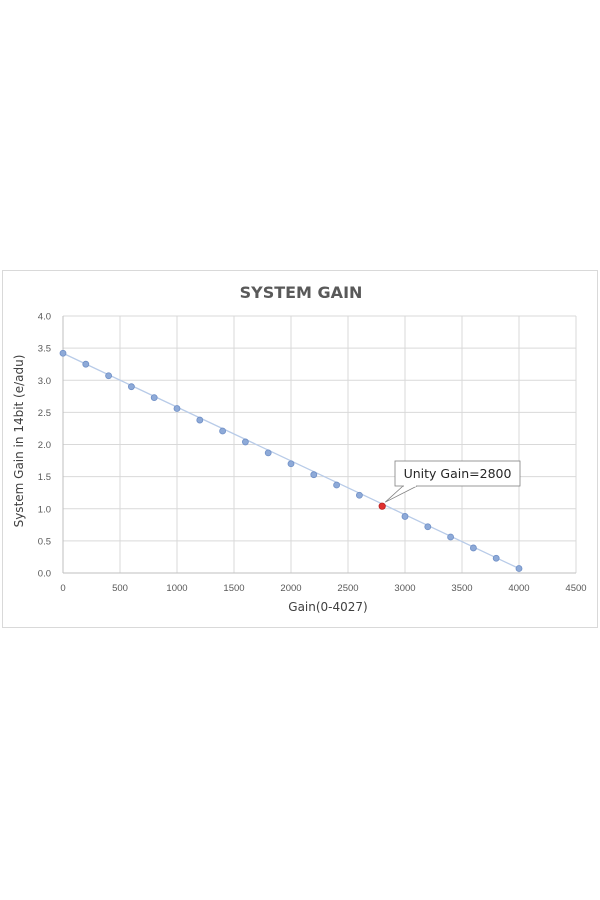 The width and height of the screenshot is (600, 900). Describe the element at coordinates (44, 317) in the screenshot. I see `y-tick-label: 4.0` at that location.